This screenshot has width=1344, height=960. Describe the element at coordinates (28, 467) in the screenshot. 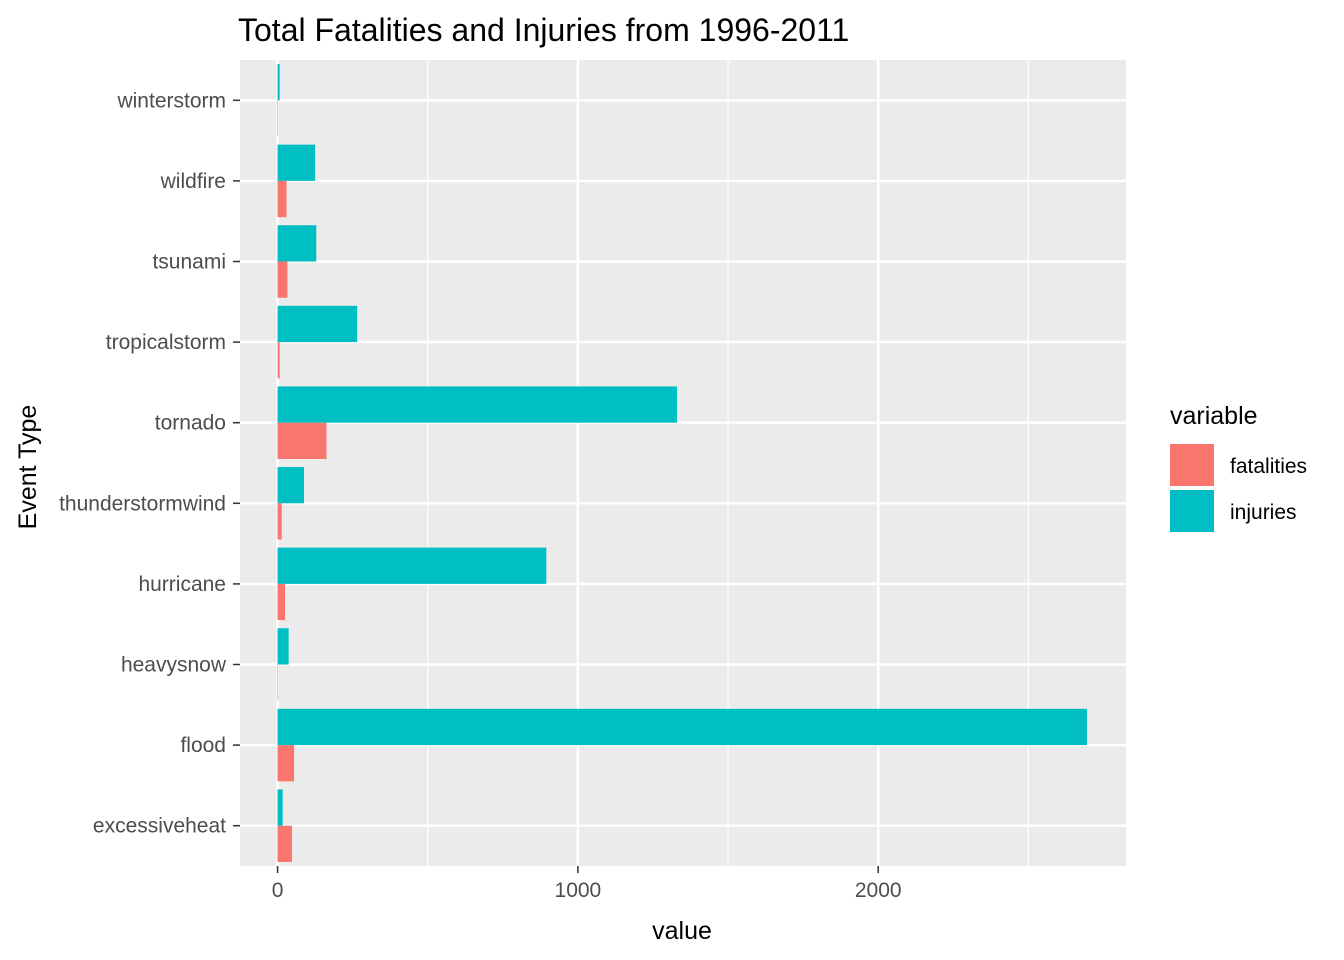

I see `y-axis-title: Event Type` at that location.